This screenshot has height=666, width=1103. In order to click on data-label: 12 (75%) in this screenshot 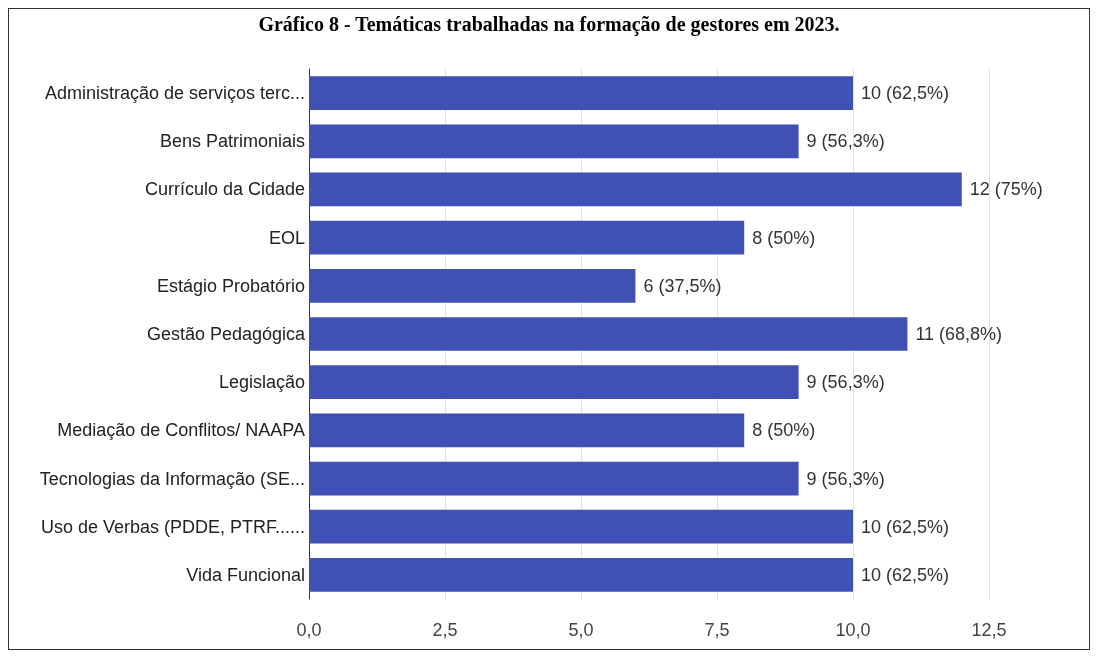, I will do `click(1006, 189)`.